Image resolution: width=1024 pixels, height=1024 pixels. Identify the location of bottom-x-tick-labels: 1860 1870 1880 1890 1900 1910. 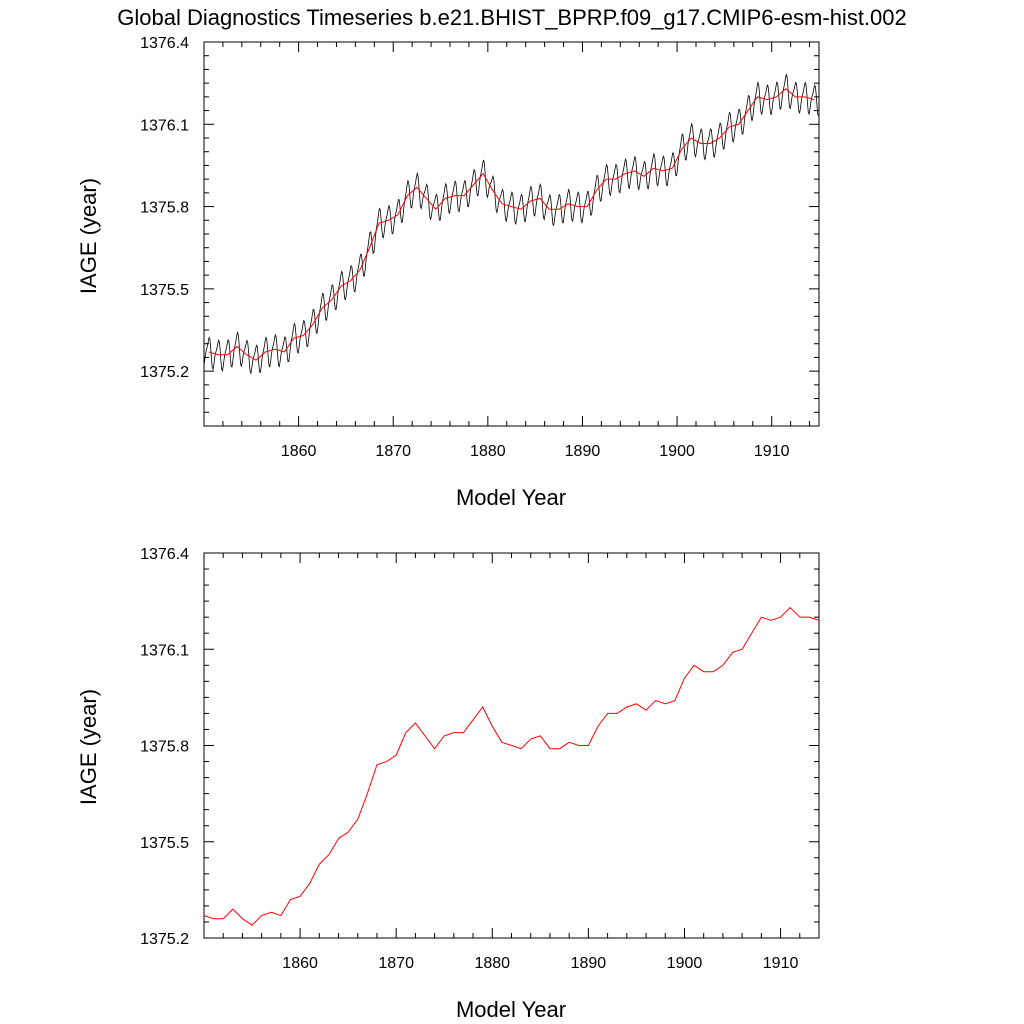
(540, 963).